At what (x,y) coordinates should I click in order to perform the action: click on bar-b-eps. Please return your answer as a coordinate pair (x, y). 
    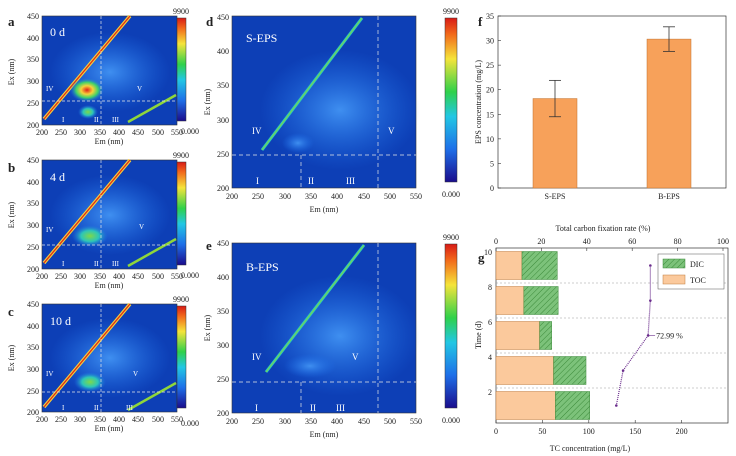
    Looking at the image, I should click on (669, 113).